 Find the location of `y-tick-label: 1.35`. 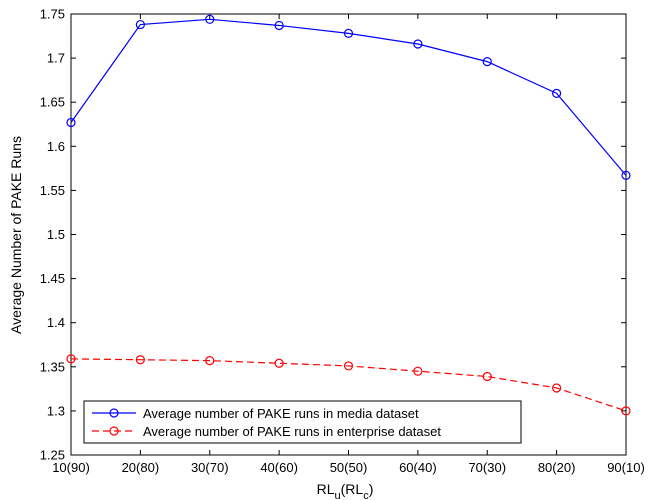

y-tick-label: 1.35 is located at coordinates (52, 366).